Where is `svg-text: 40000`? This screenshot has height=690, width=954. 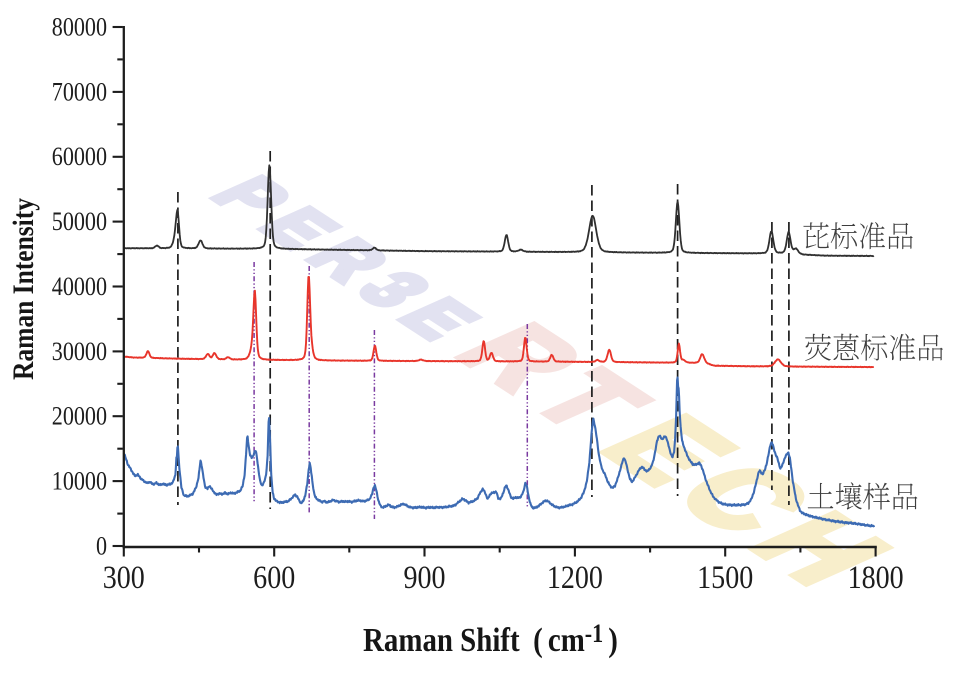 svg-text: 40000 is located at coordinates (79, 287).